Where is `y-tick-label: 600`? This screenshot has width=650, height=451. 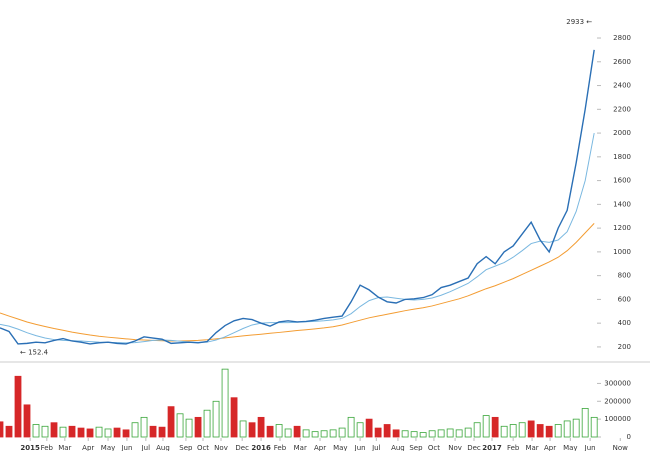 y-tick-label: 600 is located at coordinates (624, 299).